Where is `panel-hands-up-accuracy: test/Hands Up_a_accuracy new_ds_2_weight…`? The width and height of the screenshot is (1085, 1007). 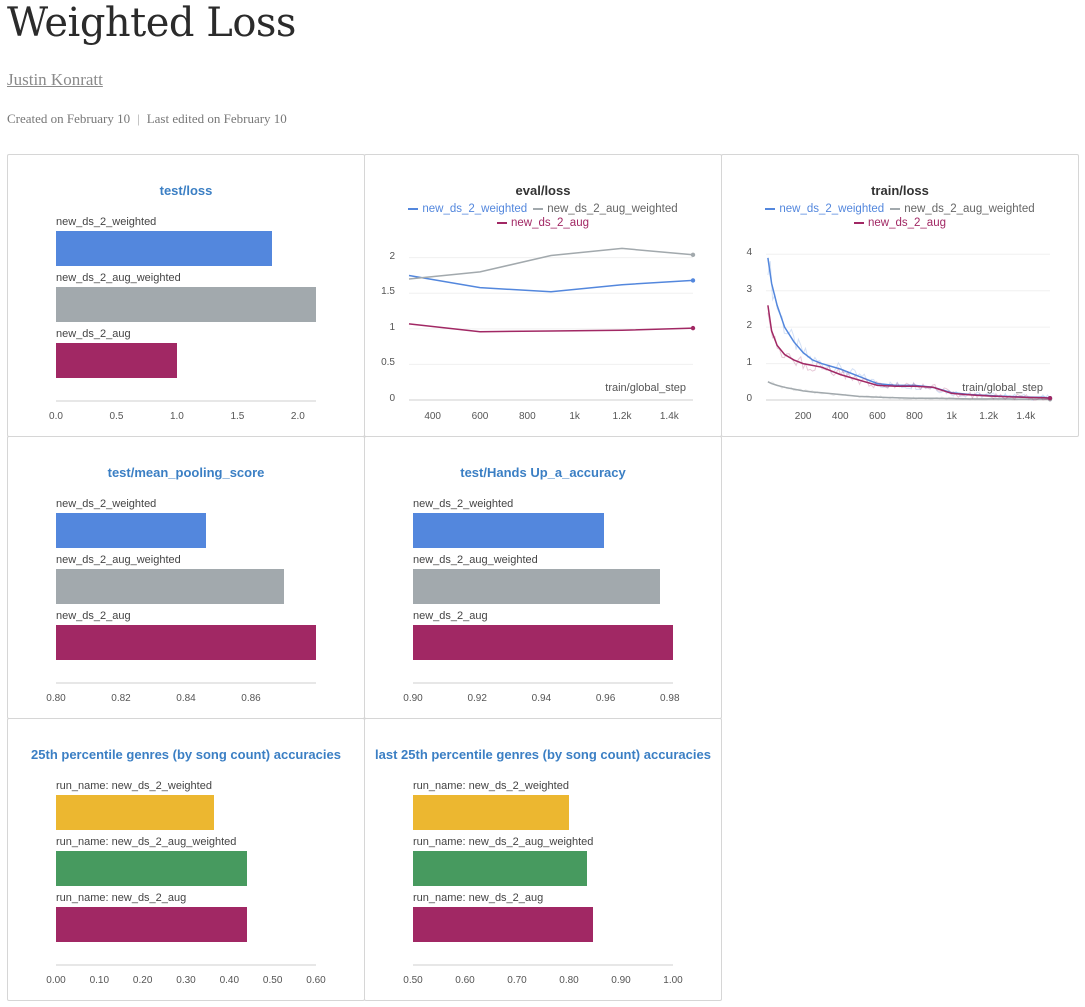 panel-hands-up-accuracy: test/Hands Up_a_accuracy new_ds_2_weight… is located at coordinates (543, 577).